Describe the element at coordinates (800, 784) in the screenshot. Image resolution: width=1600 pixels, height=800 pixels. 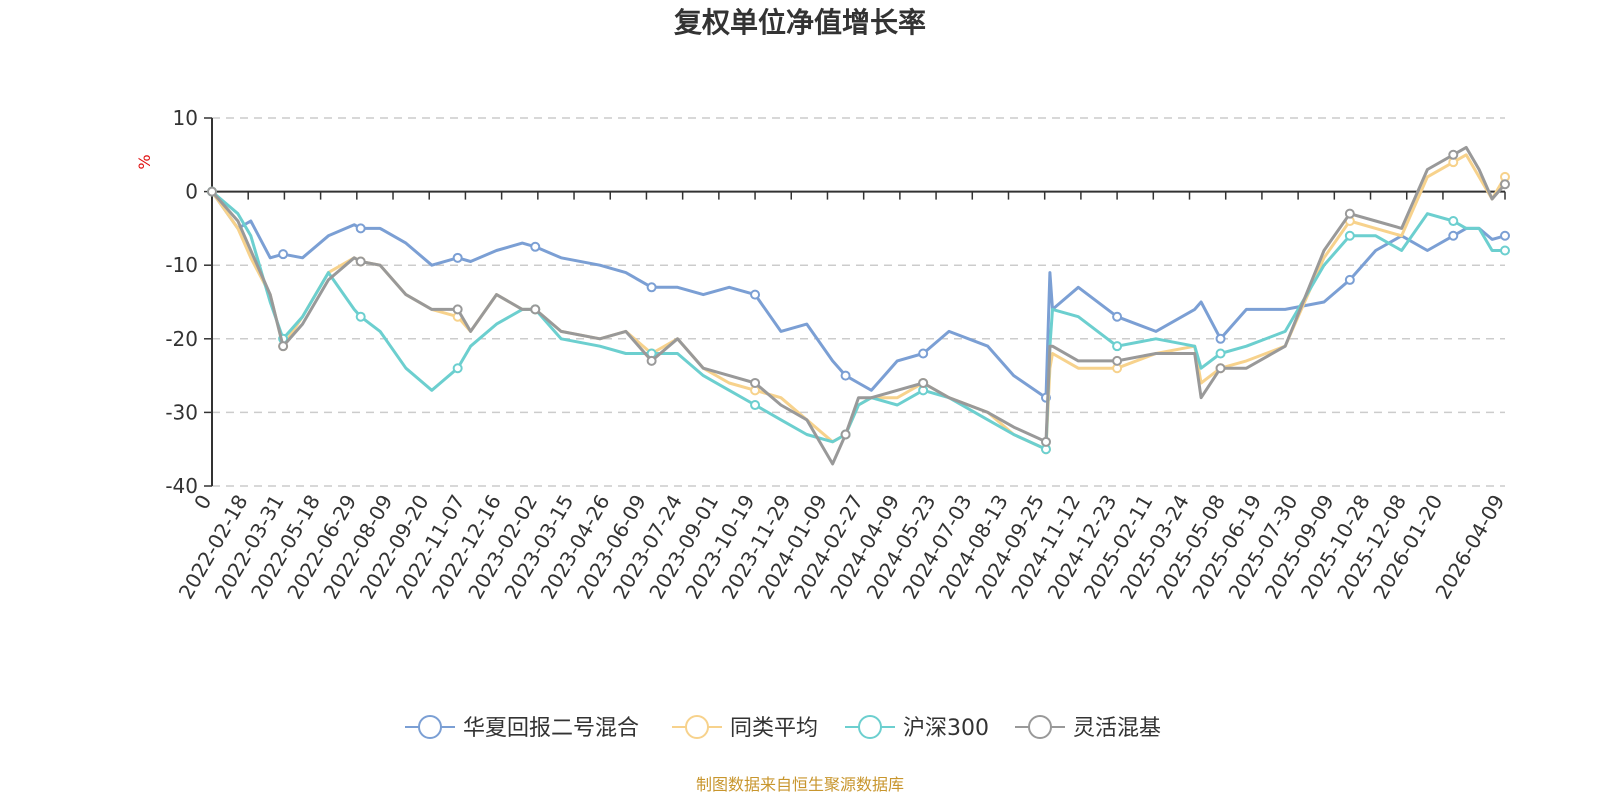
I see `source-note: 制图数据来自恒生聚源数据库` at that location.